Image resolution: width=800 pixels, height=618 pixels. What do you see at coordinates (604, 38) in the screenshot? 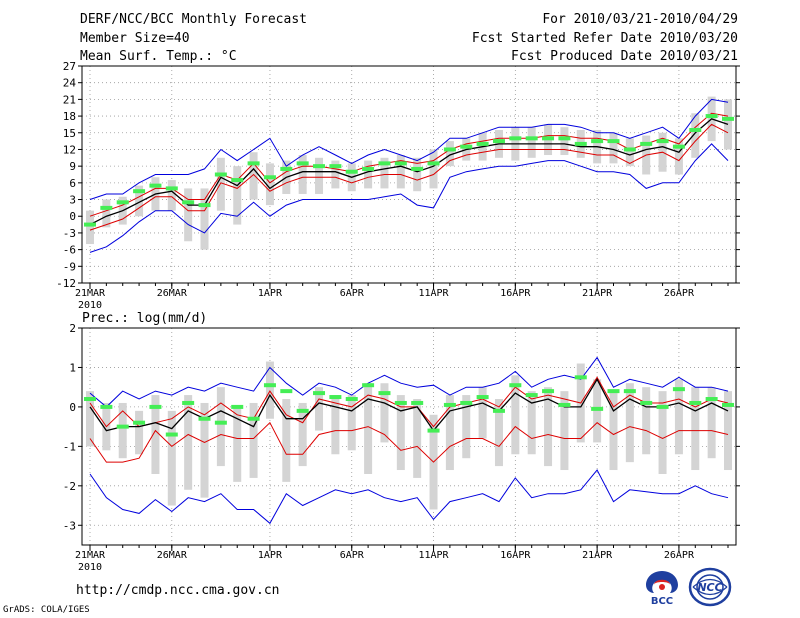
I see `fcst-started-date: Fcst Started Refer Date 2010/03/20` at bounding box center [604, 38].